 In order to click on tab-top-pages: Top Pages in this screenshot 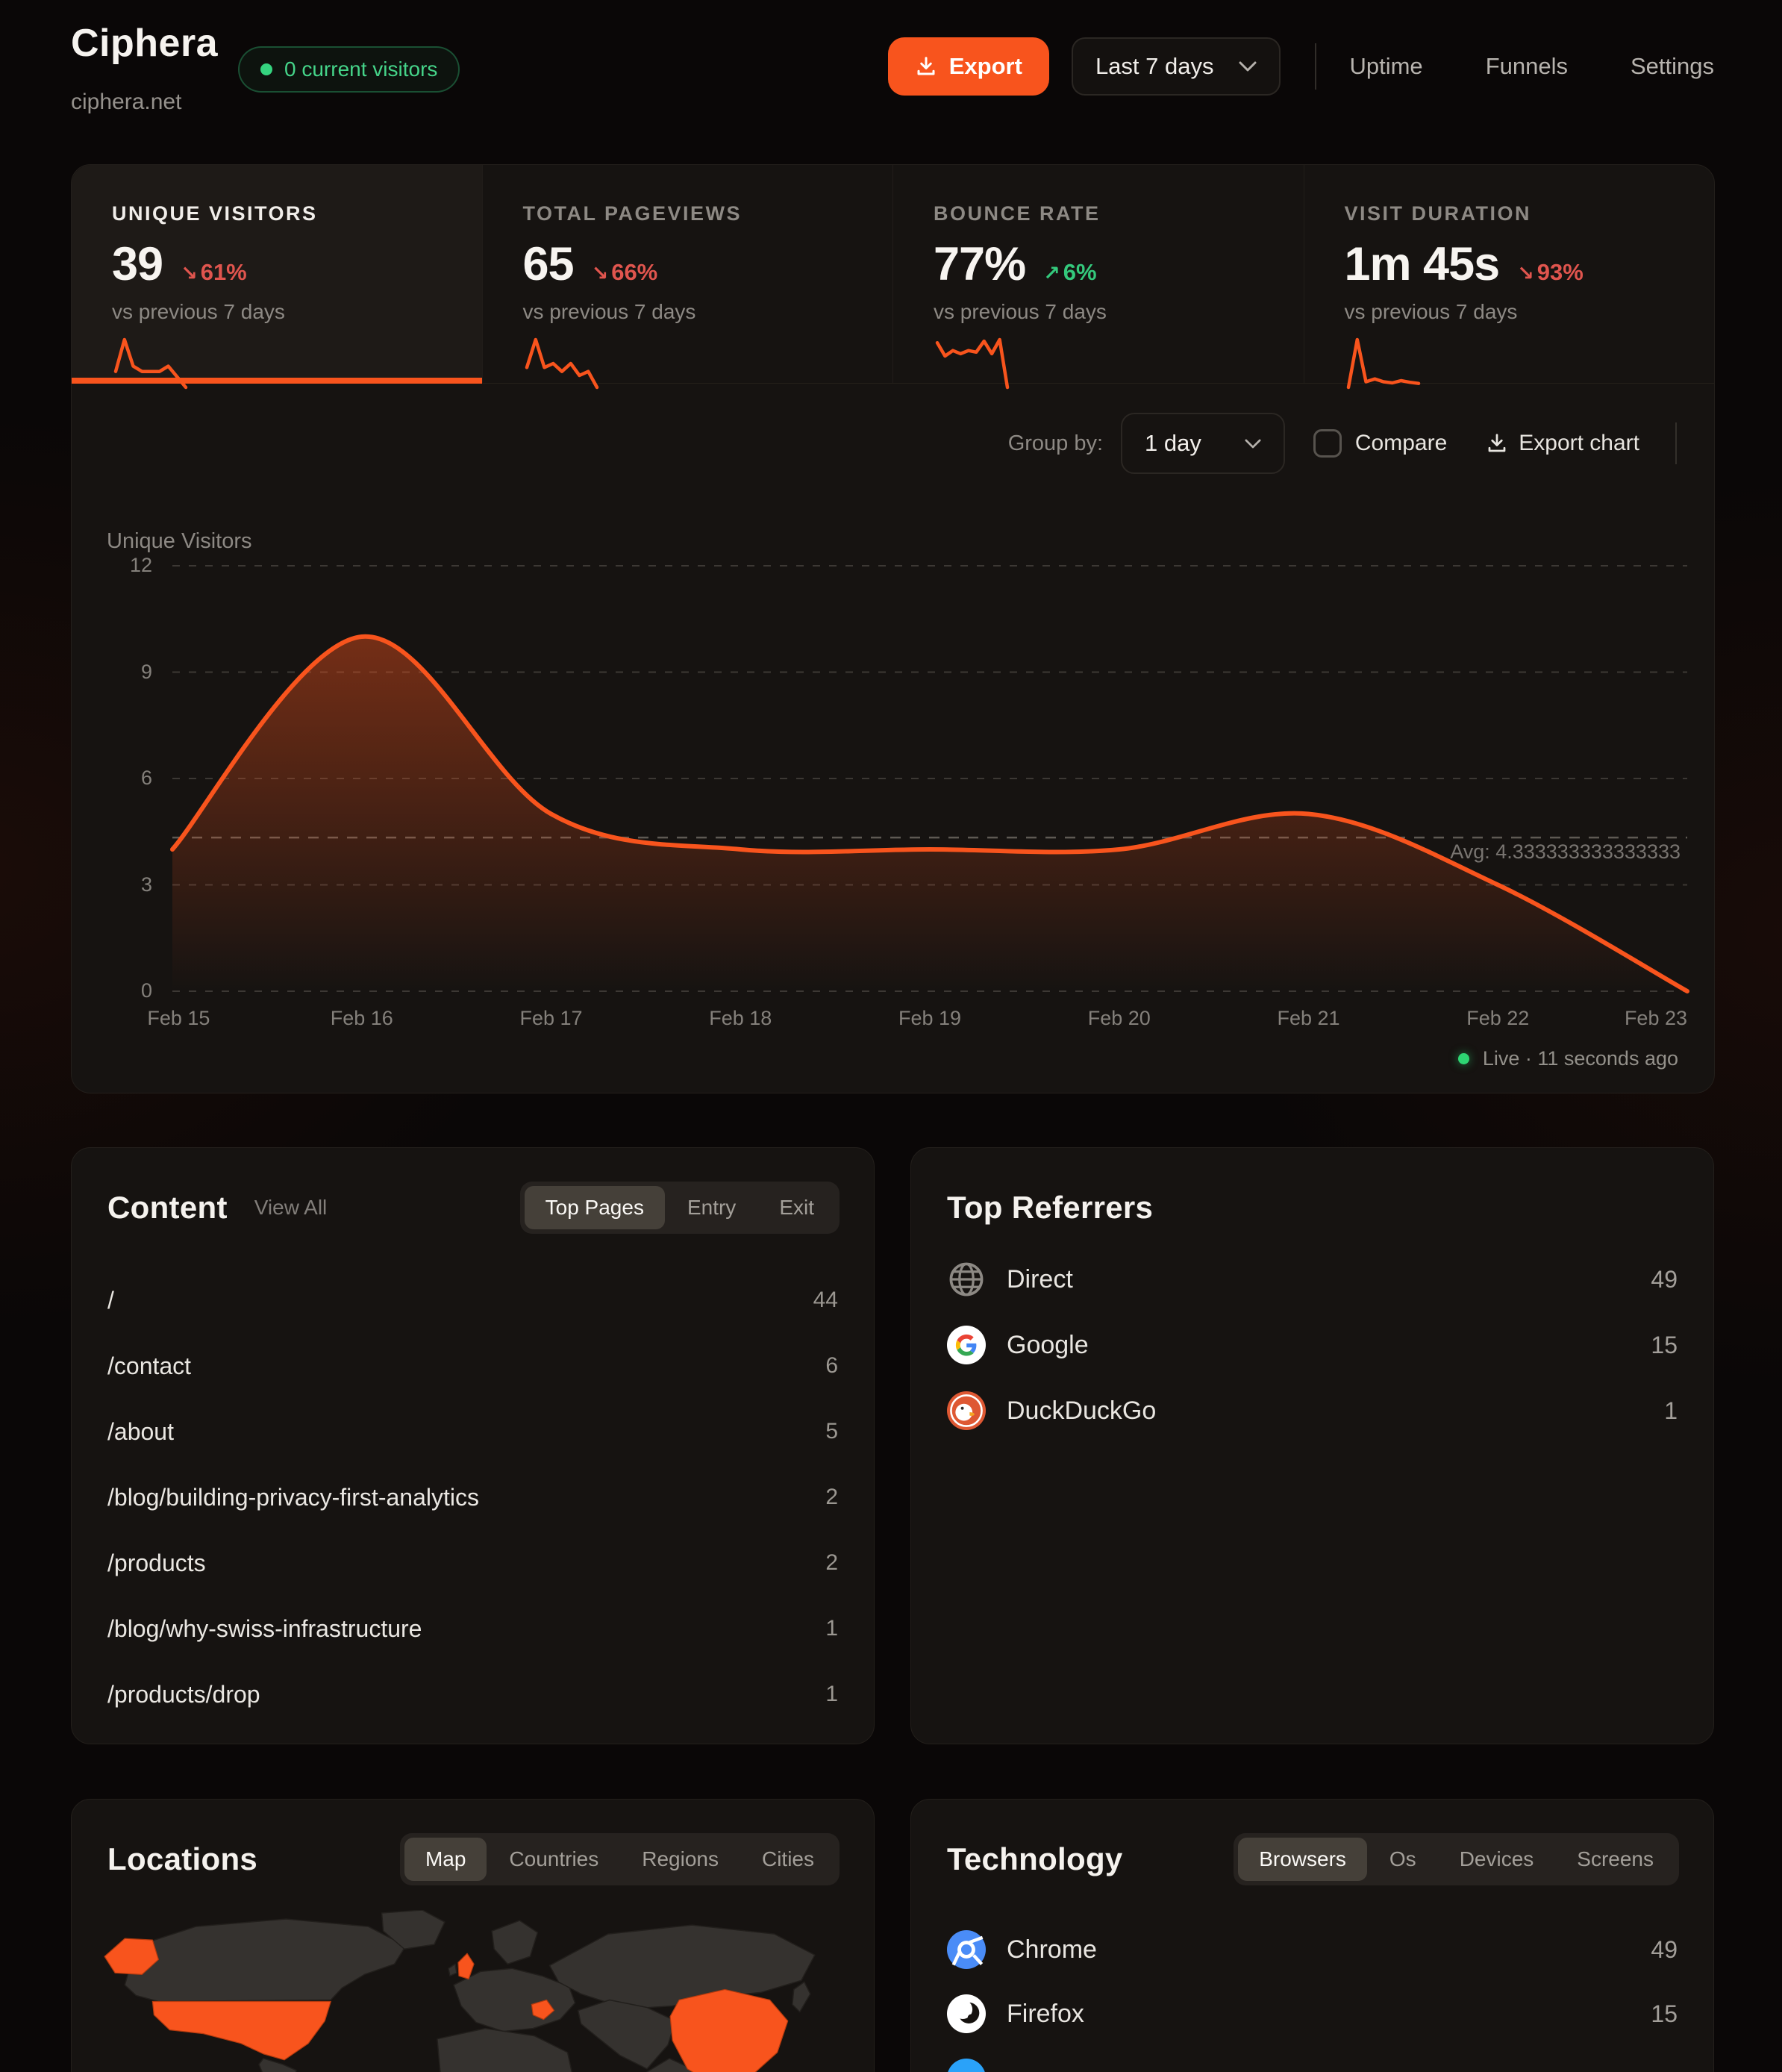, I will do `click(594, 1207)`.